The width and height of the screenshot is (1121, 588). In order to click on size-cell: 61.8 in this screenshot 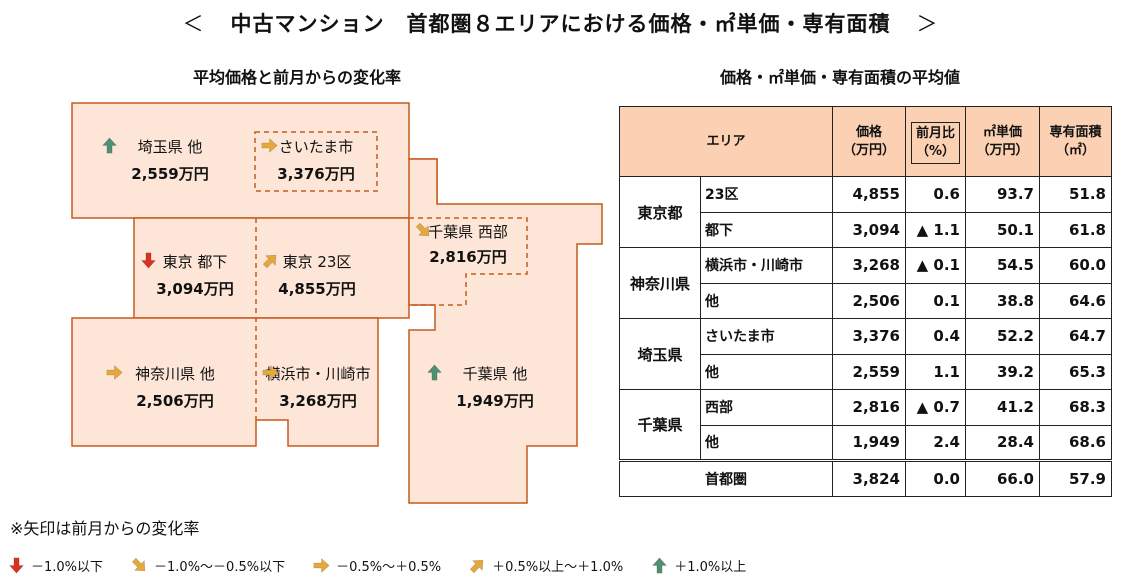, I will do `click(1075, 229)`.